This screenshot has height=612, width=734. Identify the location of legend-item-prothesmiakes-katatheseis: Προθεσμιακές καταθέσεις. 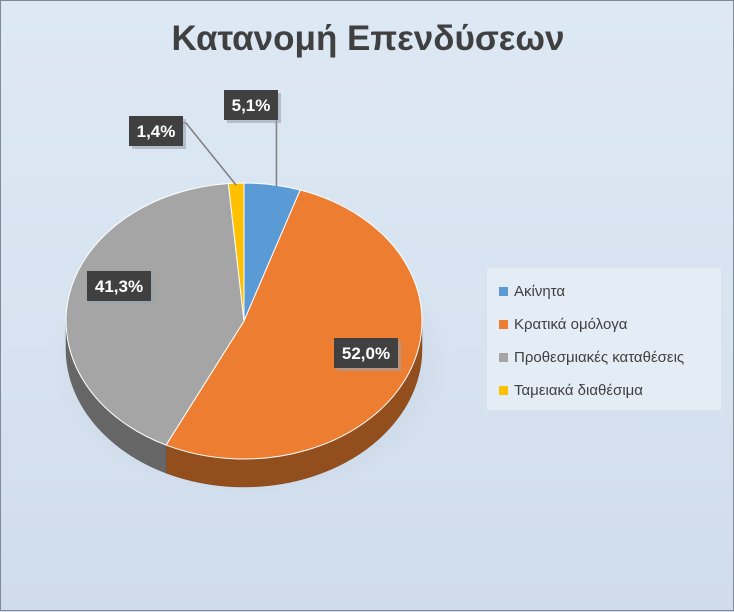
(591, 357).